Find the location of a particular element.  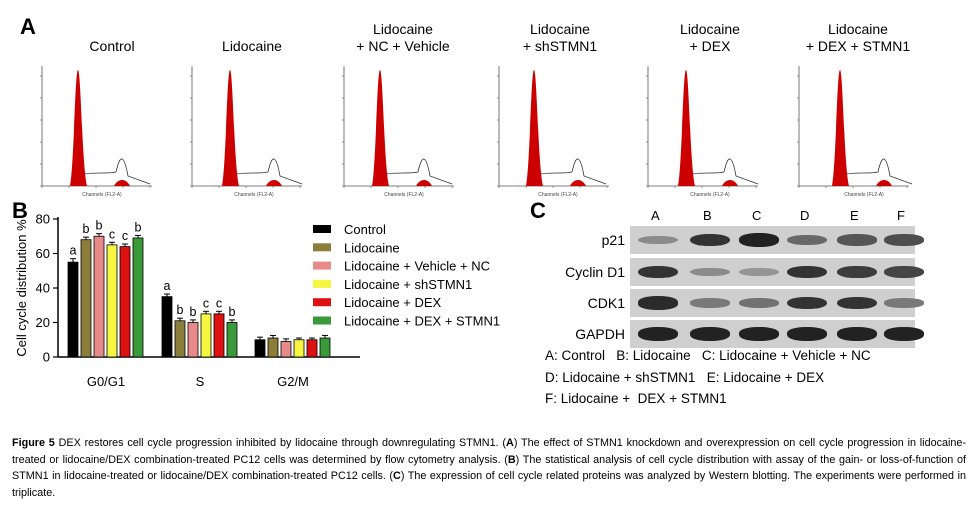

caption-ref-a: A is located at coordinates (510, 443).